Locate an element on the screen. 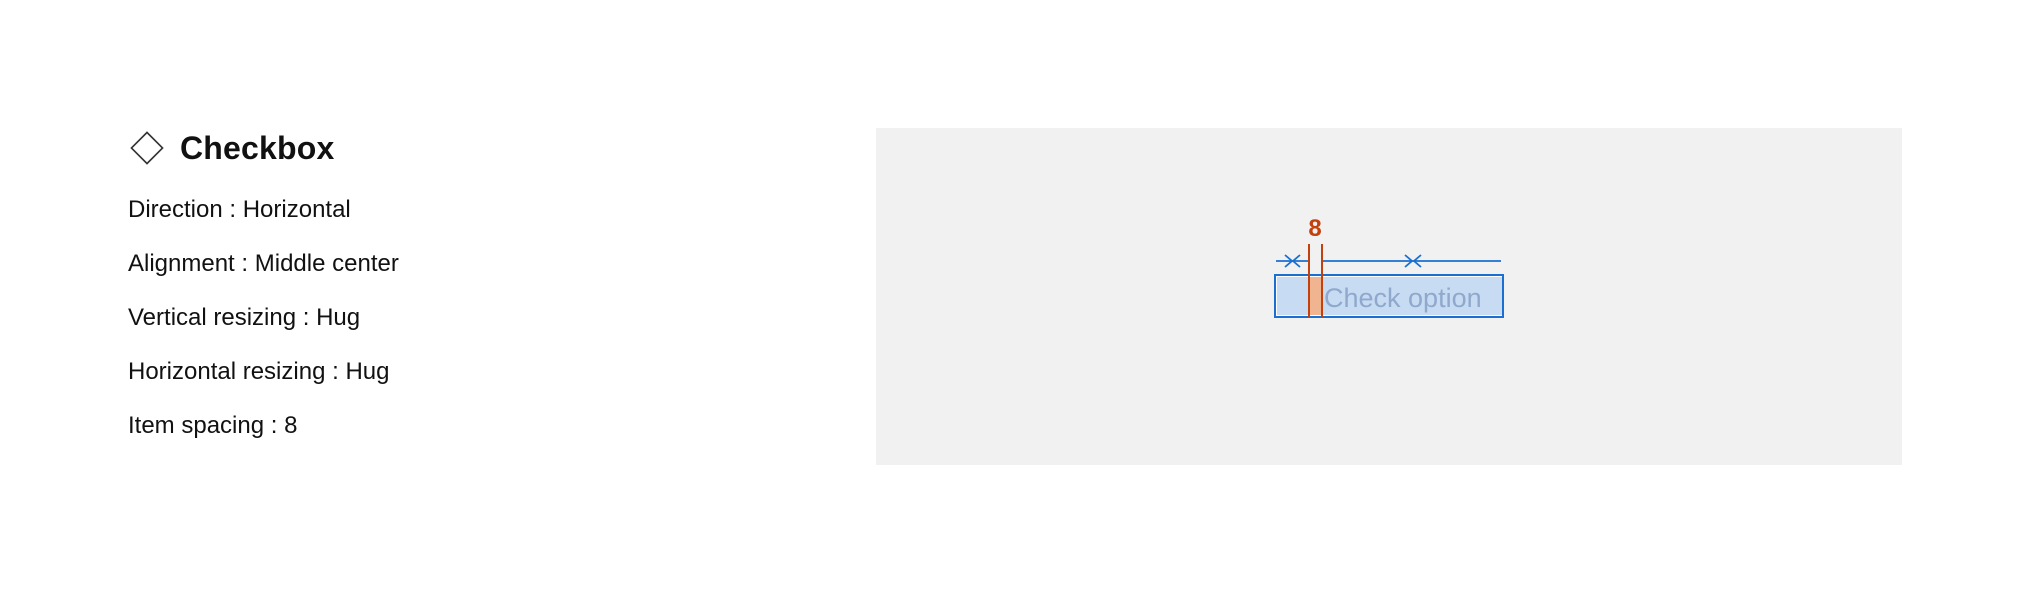 The image size is (2024, 592). property-label: Direction is located at coordinates (175, 209).